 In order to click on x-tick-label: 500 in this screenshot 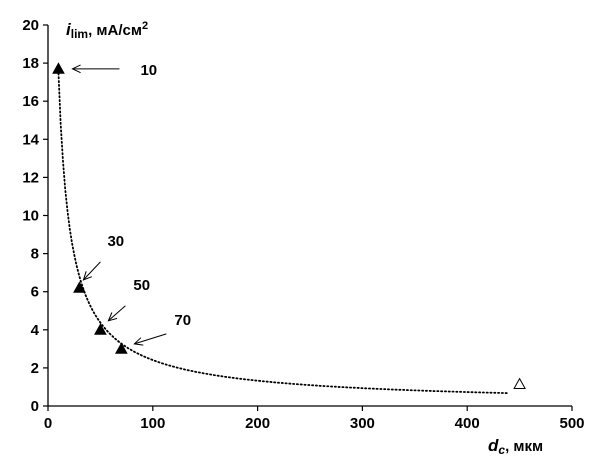, I will do `click(571, 423)`.